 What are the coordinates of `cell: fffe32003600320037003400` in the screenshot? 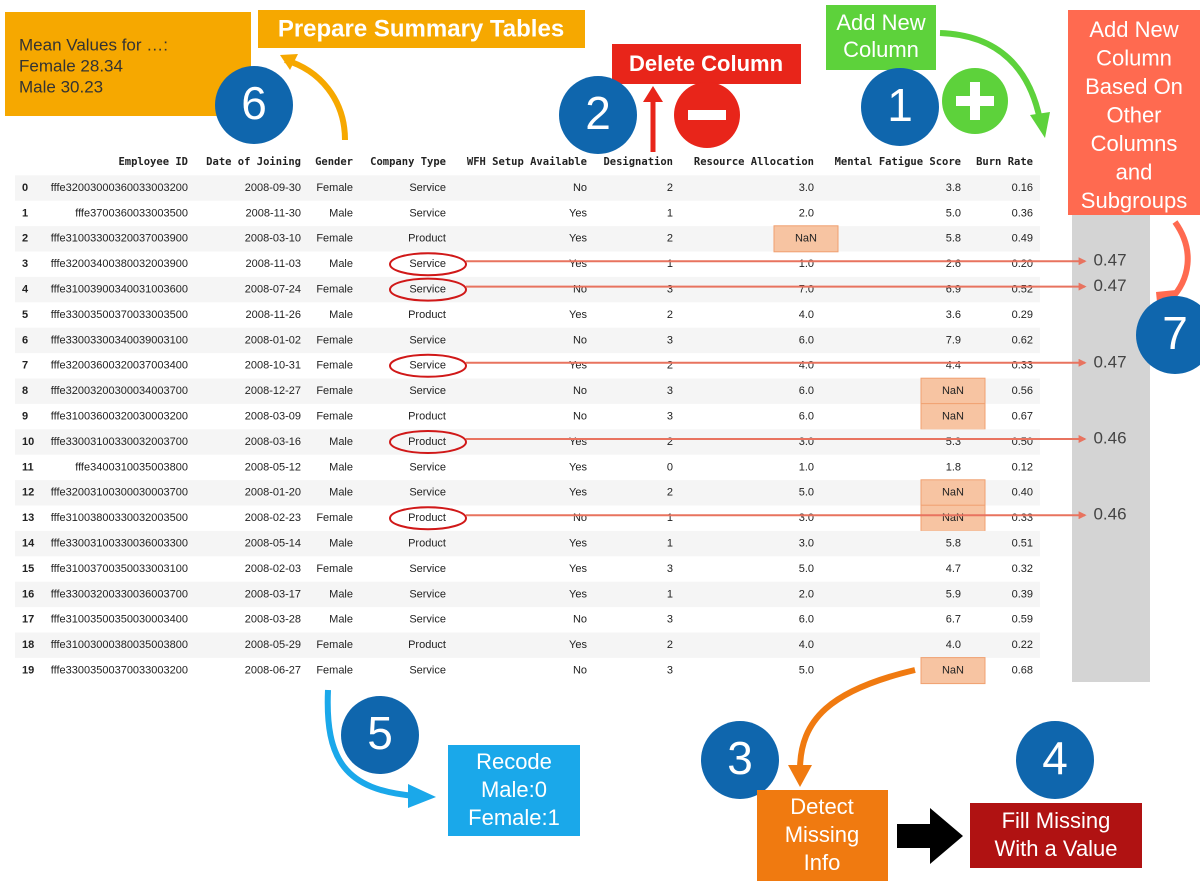 It's located at (119, 366).